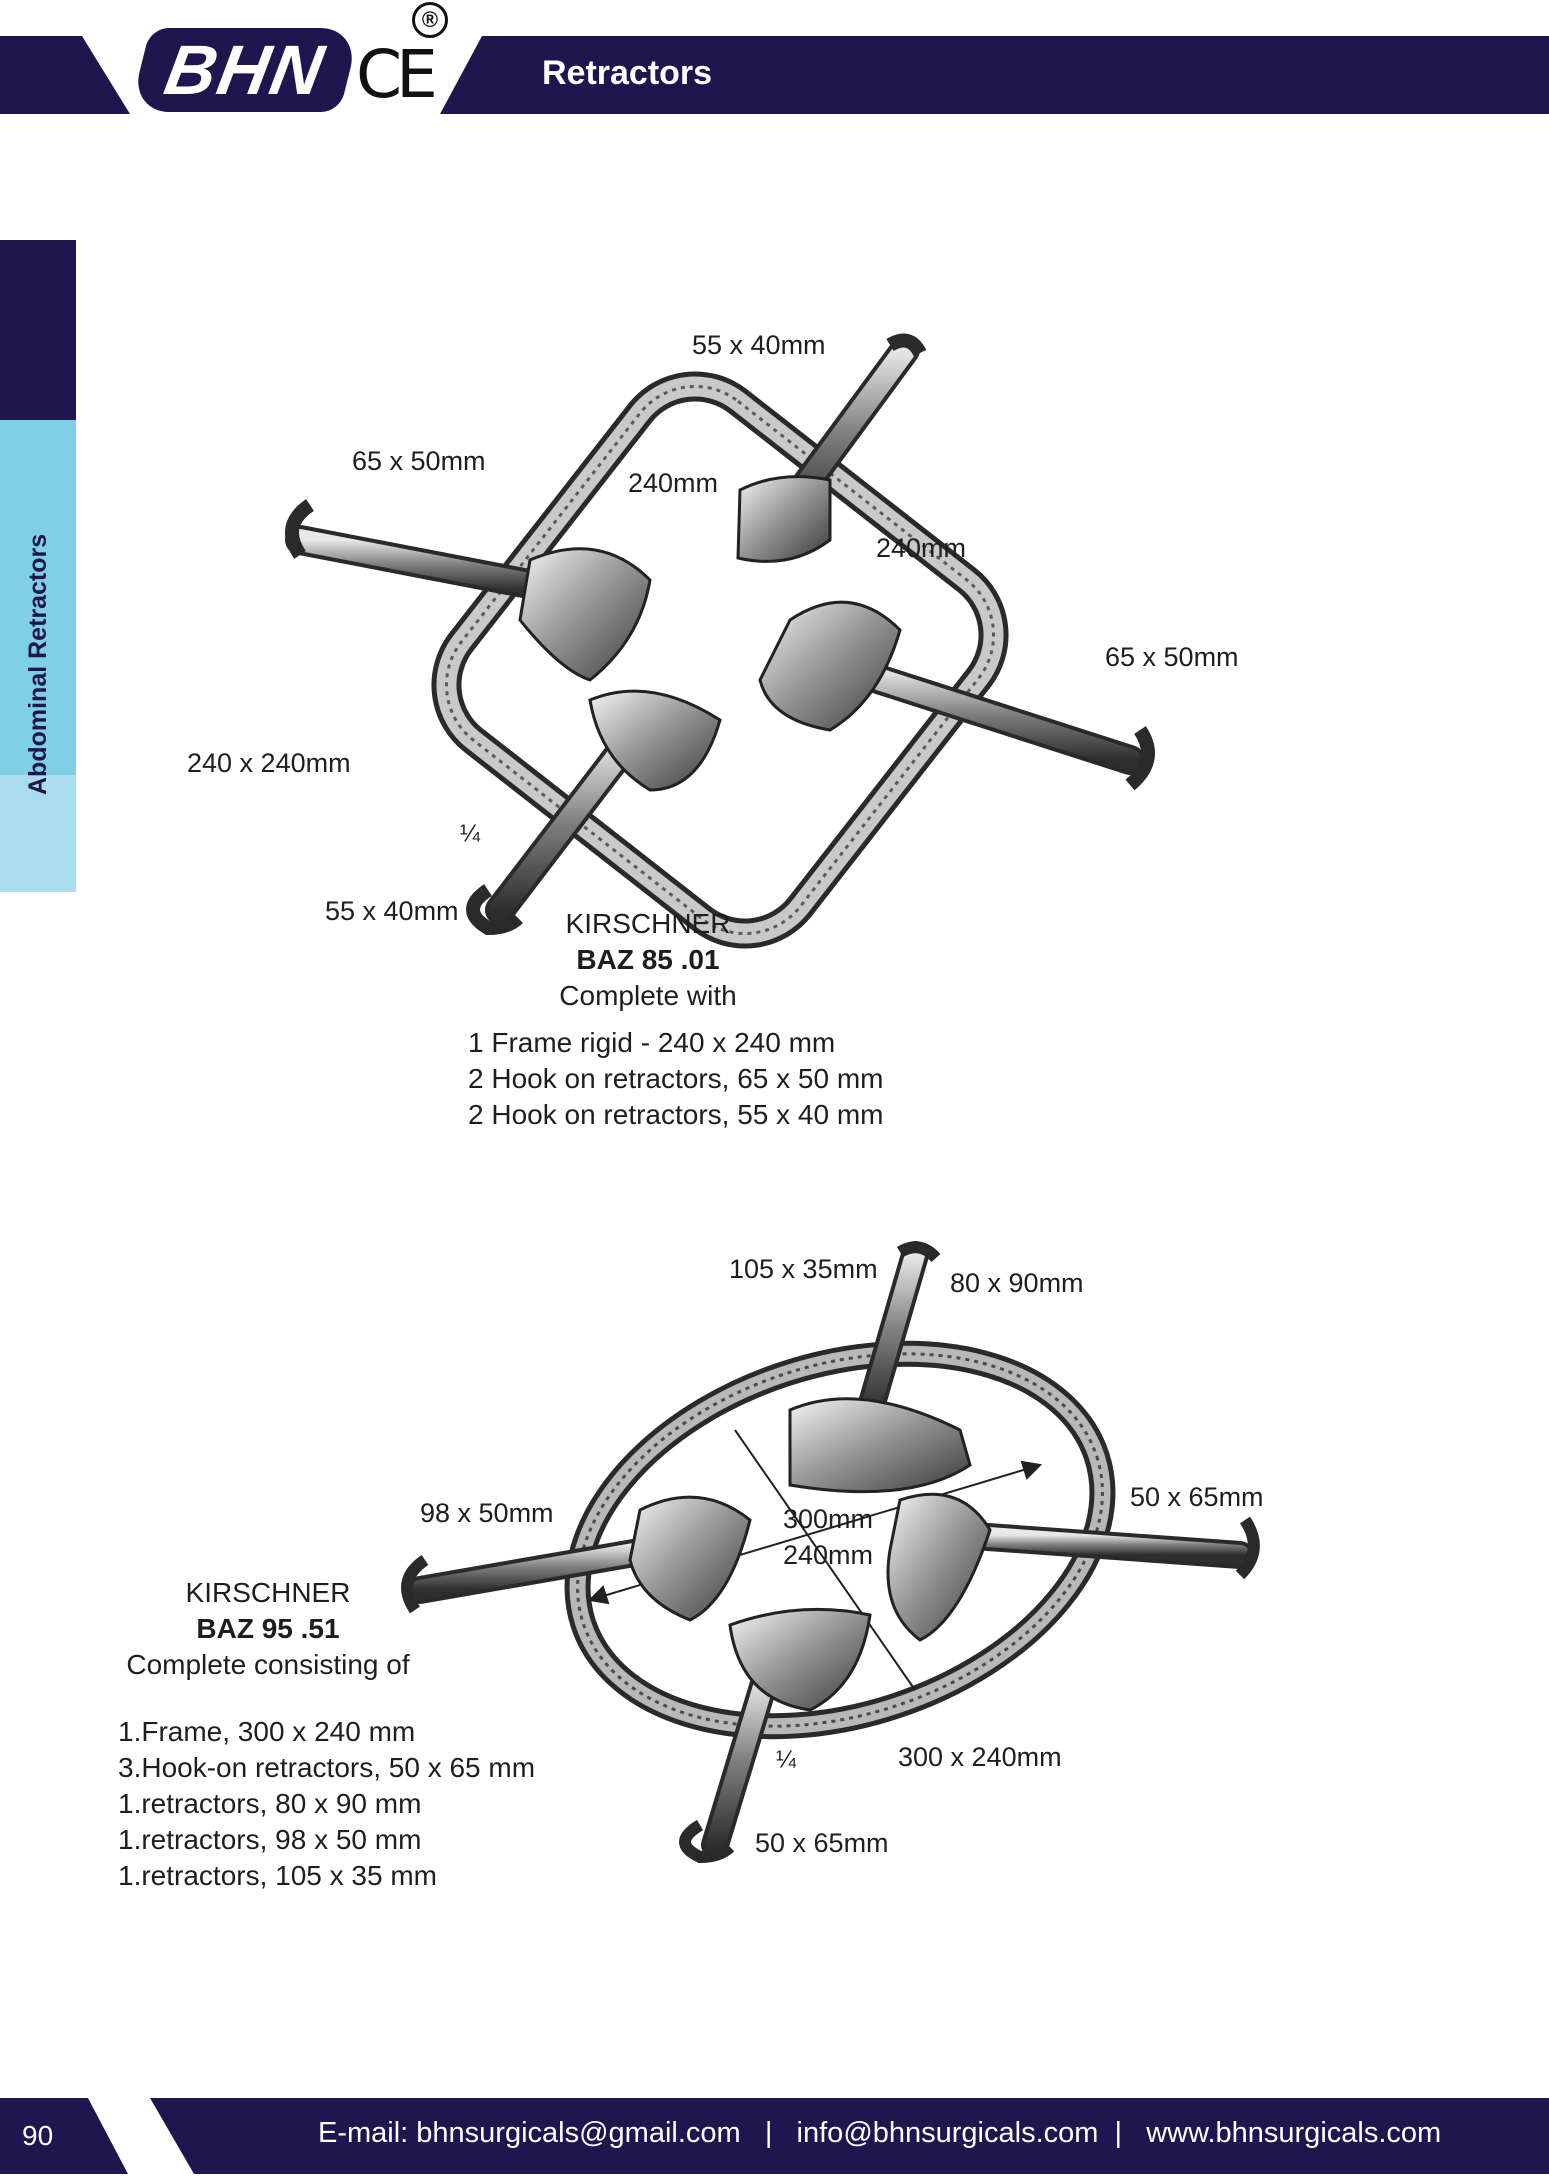 Image resolution: width=1549 pixels, height=2178 pixels. I want to click on top-retractor, so click(880, 1367).